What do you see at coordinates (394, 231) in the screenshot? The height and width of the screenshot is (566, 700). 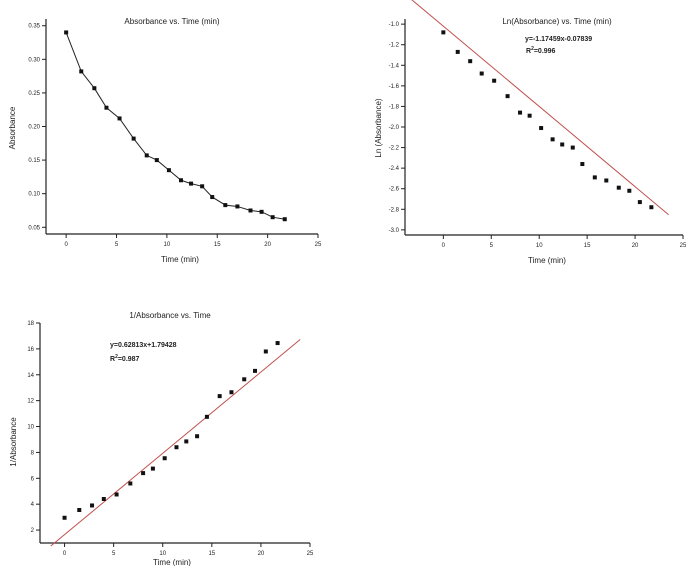 I see `y-tick-label: -3.0` at bounding box center [394, 231].